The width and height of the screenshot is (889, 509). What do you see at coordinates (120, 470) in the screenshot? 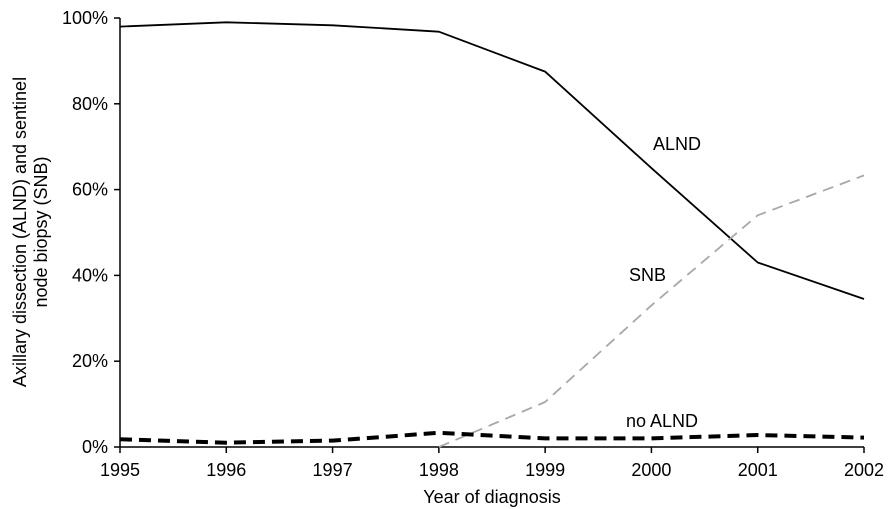
I see `x-tick-label: 1995` at bounding box center [120, 470].